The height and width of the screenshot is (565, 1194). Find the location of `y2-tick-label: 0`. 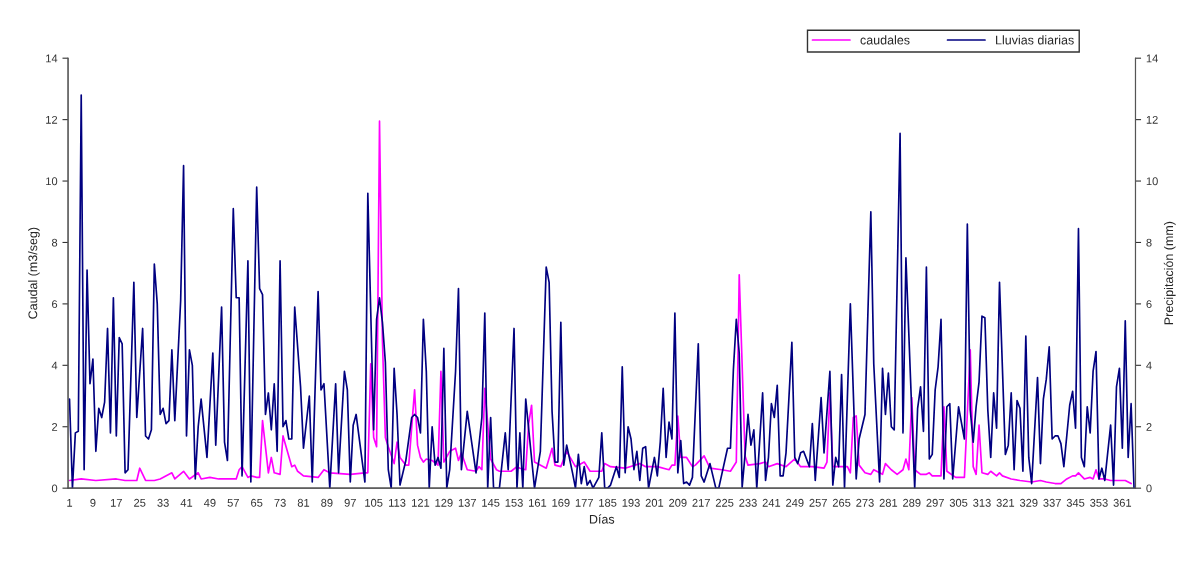

y2-tick-label: 0 is located at coordinates (1149, 488).